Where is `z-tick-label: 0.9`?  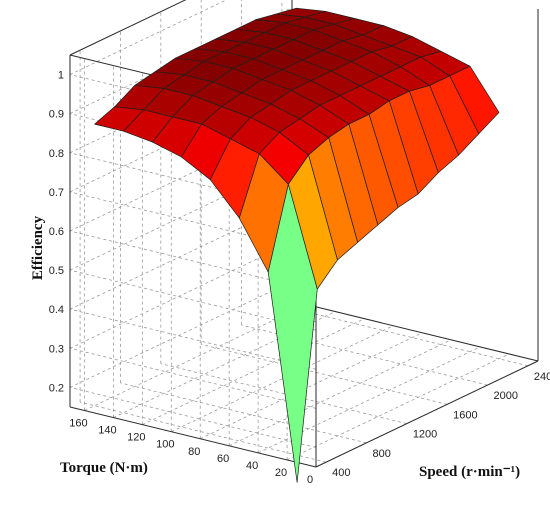
z-tick-label: 0.9 is located at coordinates (56, 115).